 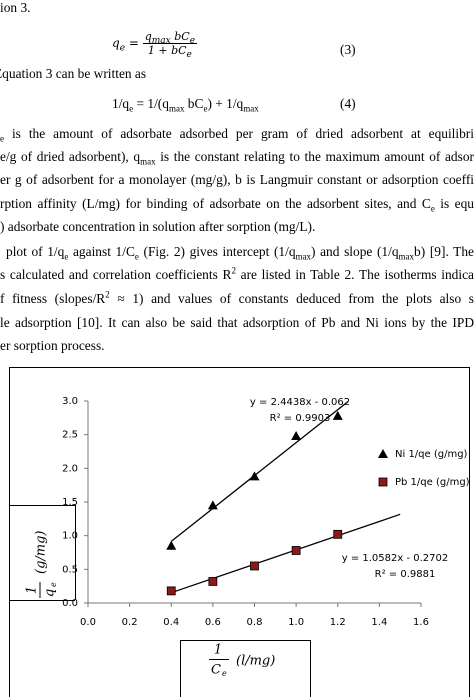 I want to click on trendline-r2: R² = 0.9903, so click(x=300, y=418).